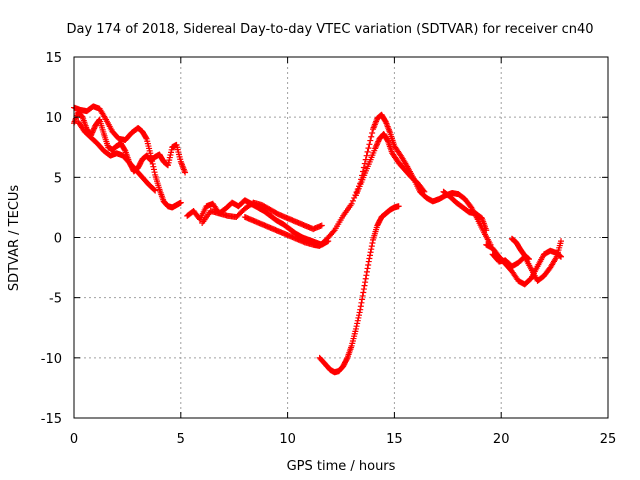 This screenshot has height=480, width=640. What do you see at coordinates (608, 439) in the screenshot?
I see `x-tick-label: 25` at bounding box center [608, 439].